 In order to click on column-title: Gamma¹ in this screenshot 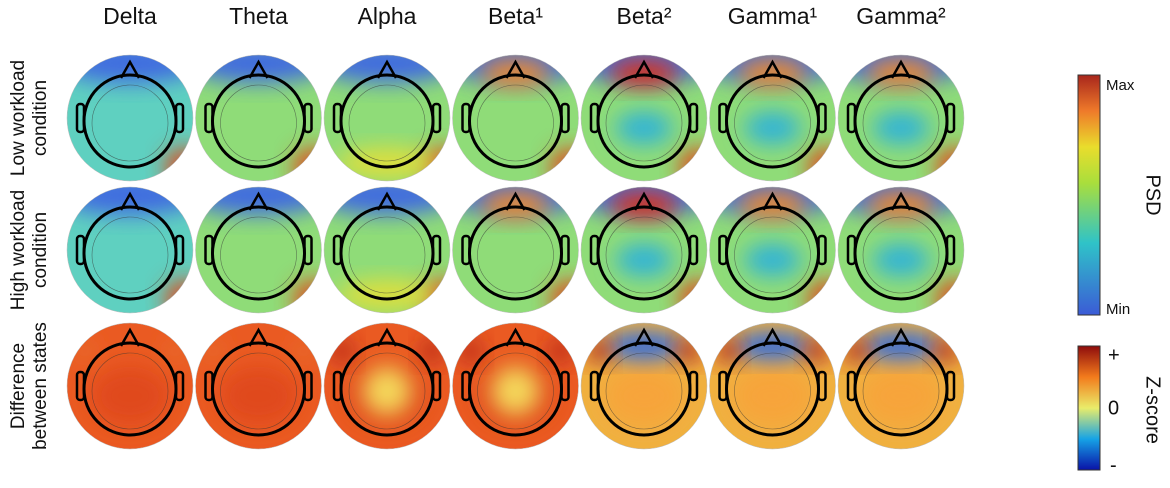, I will do `click(773, 16)`.